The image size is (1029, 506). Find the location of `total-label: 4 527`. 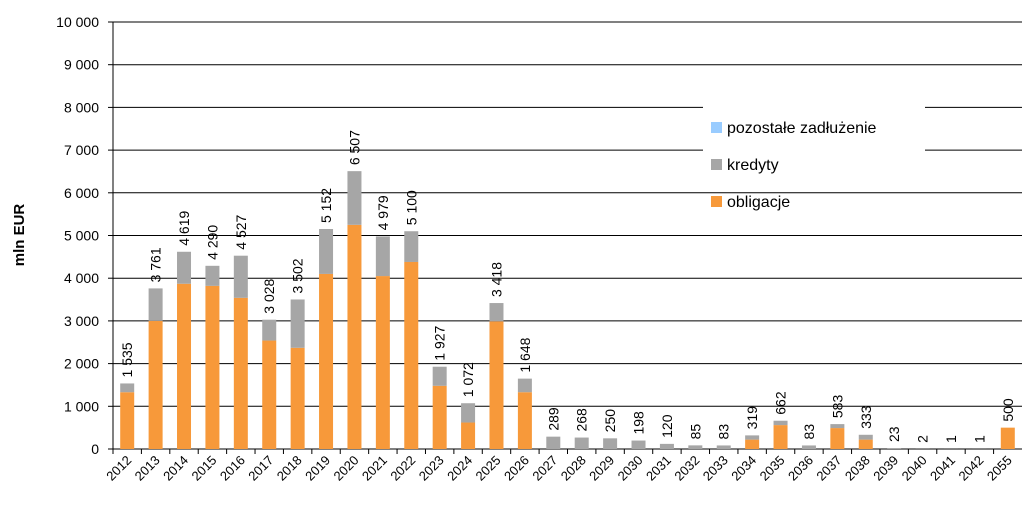

total-label: 4 527 is located at coordinates (241, 231).